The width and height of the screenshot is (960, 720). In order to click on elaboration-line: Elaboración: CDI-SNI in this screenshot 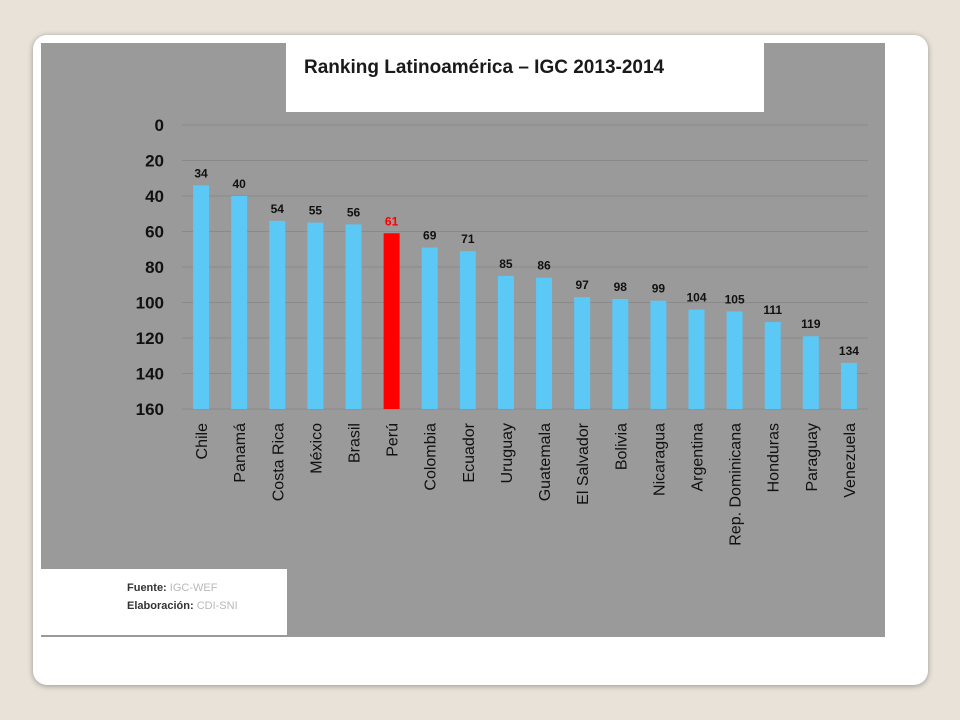, I will do `click(182, 606)`.